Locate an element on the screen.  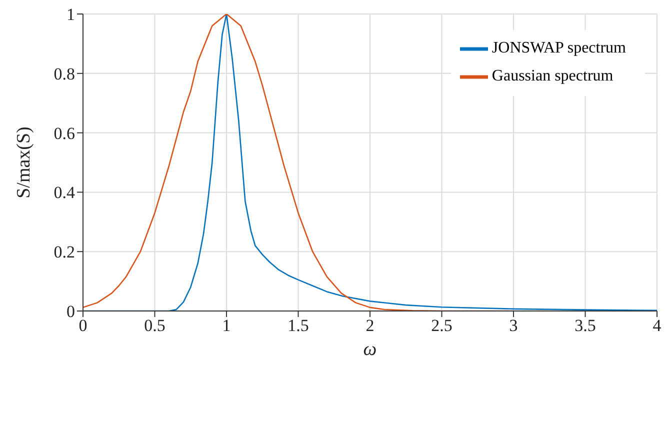
y-tick-label: 0.2 is located at coordinates (64, 252).